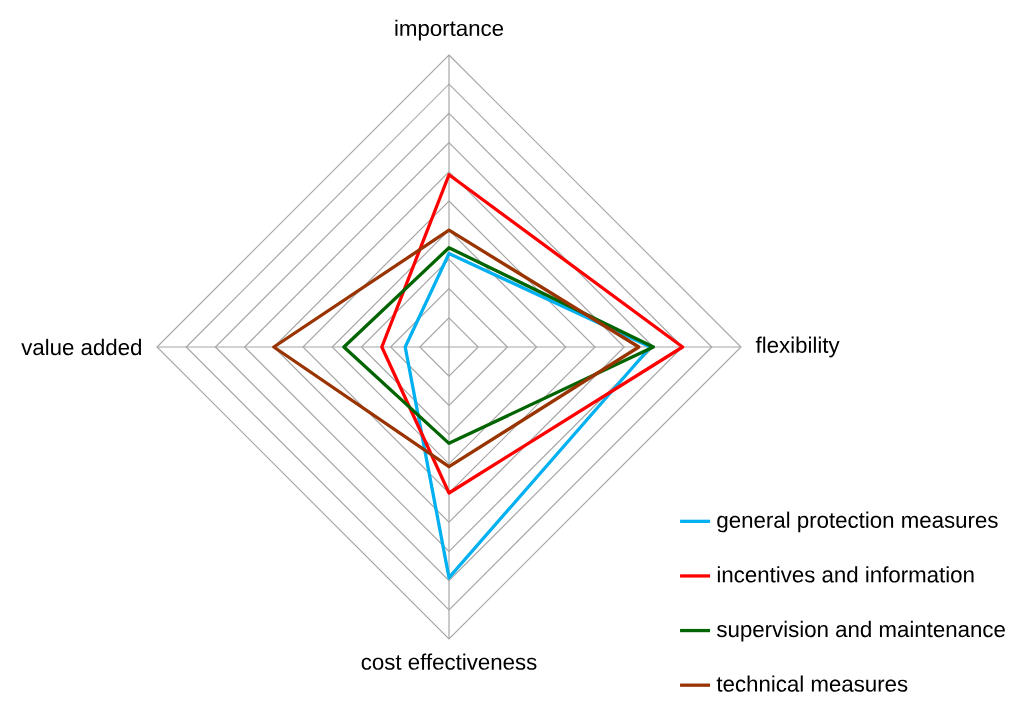 This screenshot has height=713, width=1029. I want to click on legend-label: supervision and maintenance, so click(861, 631).